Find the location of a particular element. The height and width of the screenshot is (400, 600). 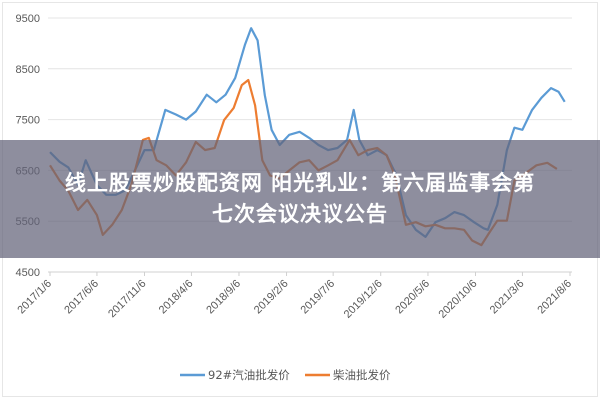

x-tick-label: 2020/10/6 is located at coordinates (458, 299).